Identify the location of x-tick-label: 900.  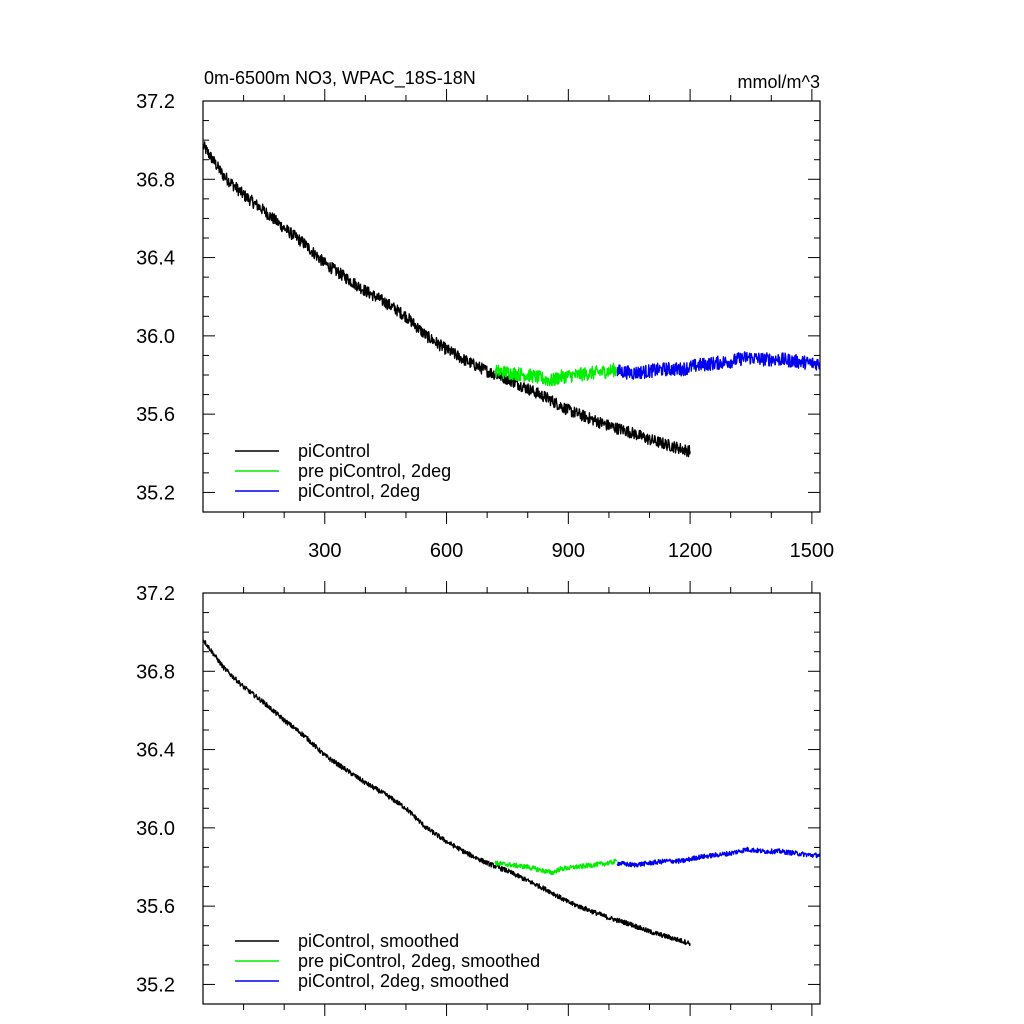
(568, 551).